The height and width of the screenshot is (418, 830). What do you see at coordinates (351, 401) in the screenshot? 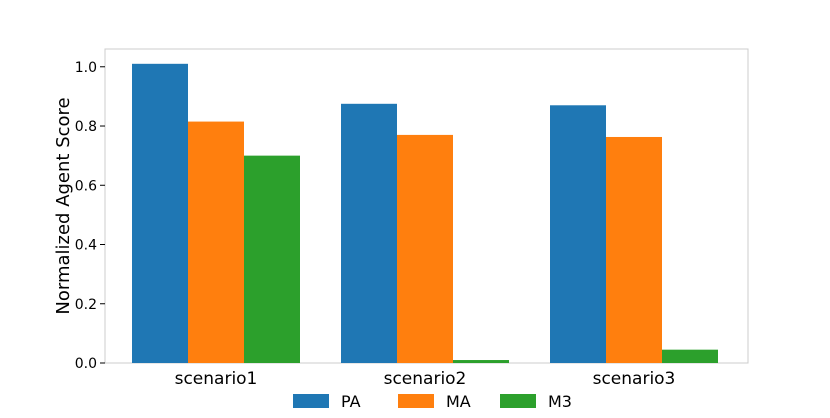
I see `legend-label-pa: PA` at bounding box center [351, 401].